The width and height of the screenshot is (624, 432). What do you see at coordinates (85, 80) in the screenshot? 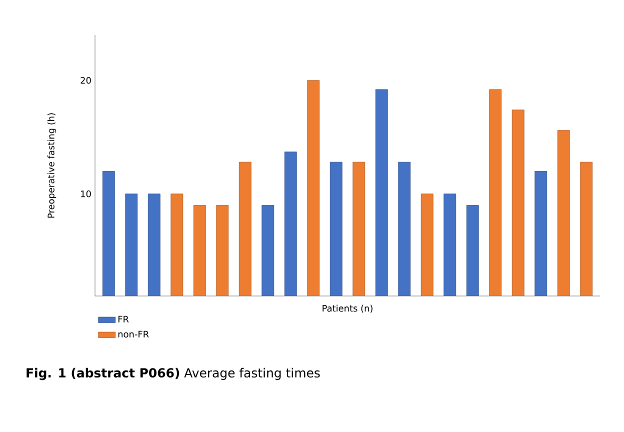
I see `y-tick-label: 20` at bounding box center [85, 80].